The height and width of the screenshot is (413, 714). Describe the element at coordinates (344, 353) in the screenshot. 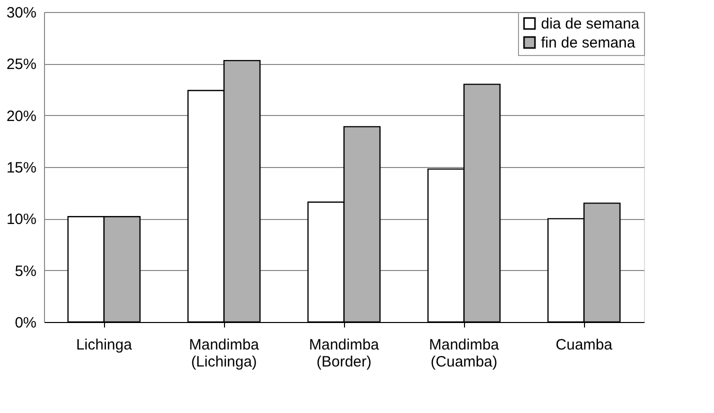

I see `x-tick-label: Mandimba (Border)` at that location.